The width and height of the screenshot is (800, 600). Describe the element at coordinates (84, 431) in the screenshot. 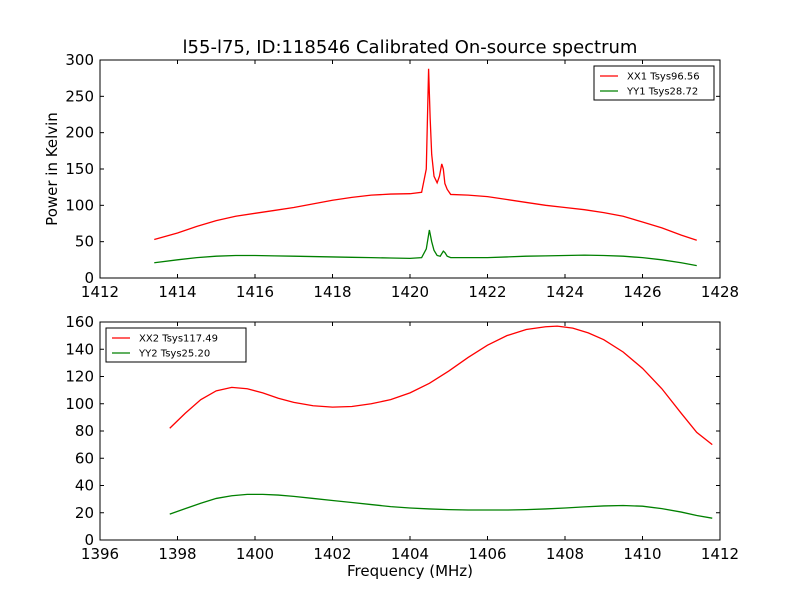

I see `y-tick-label: 80` at that location.